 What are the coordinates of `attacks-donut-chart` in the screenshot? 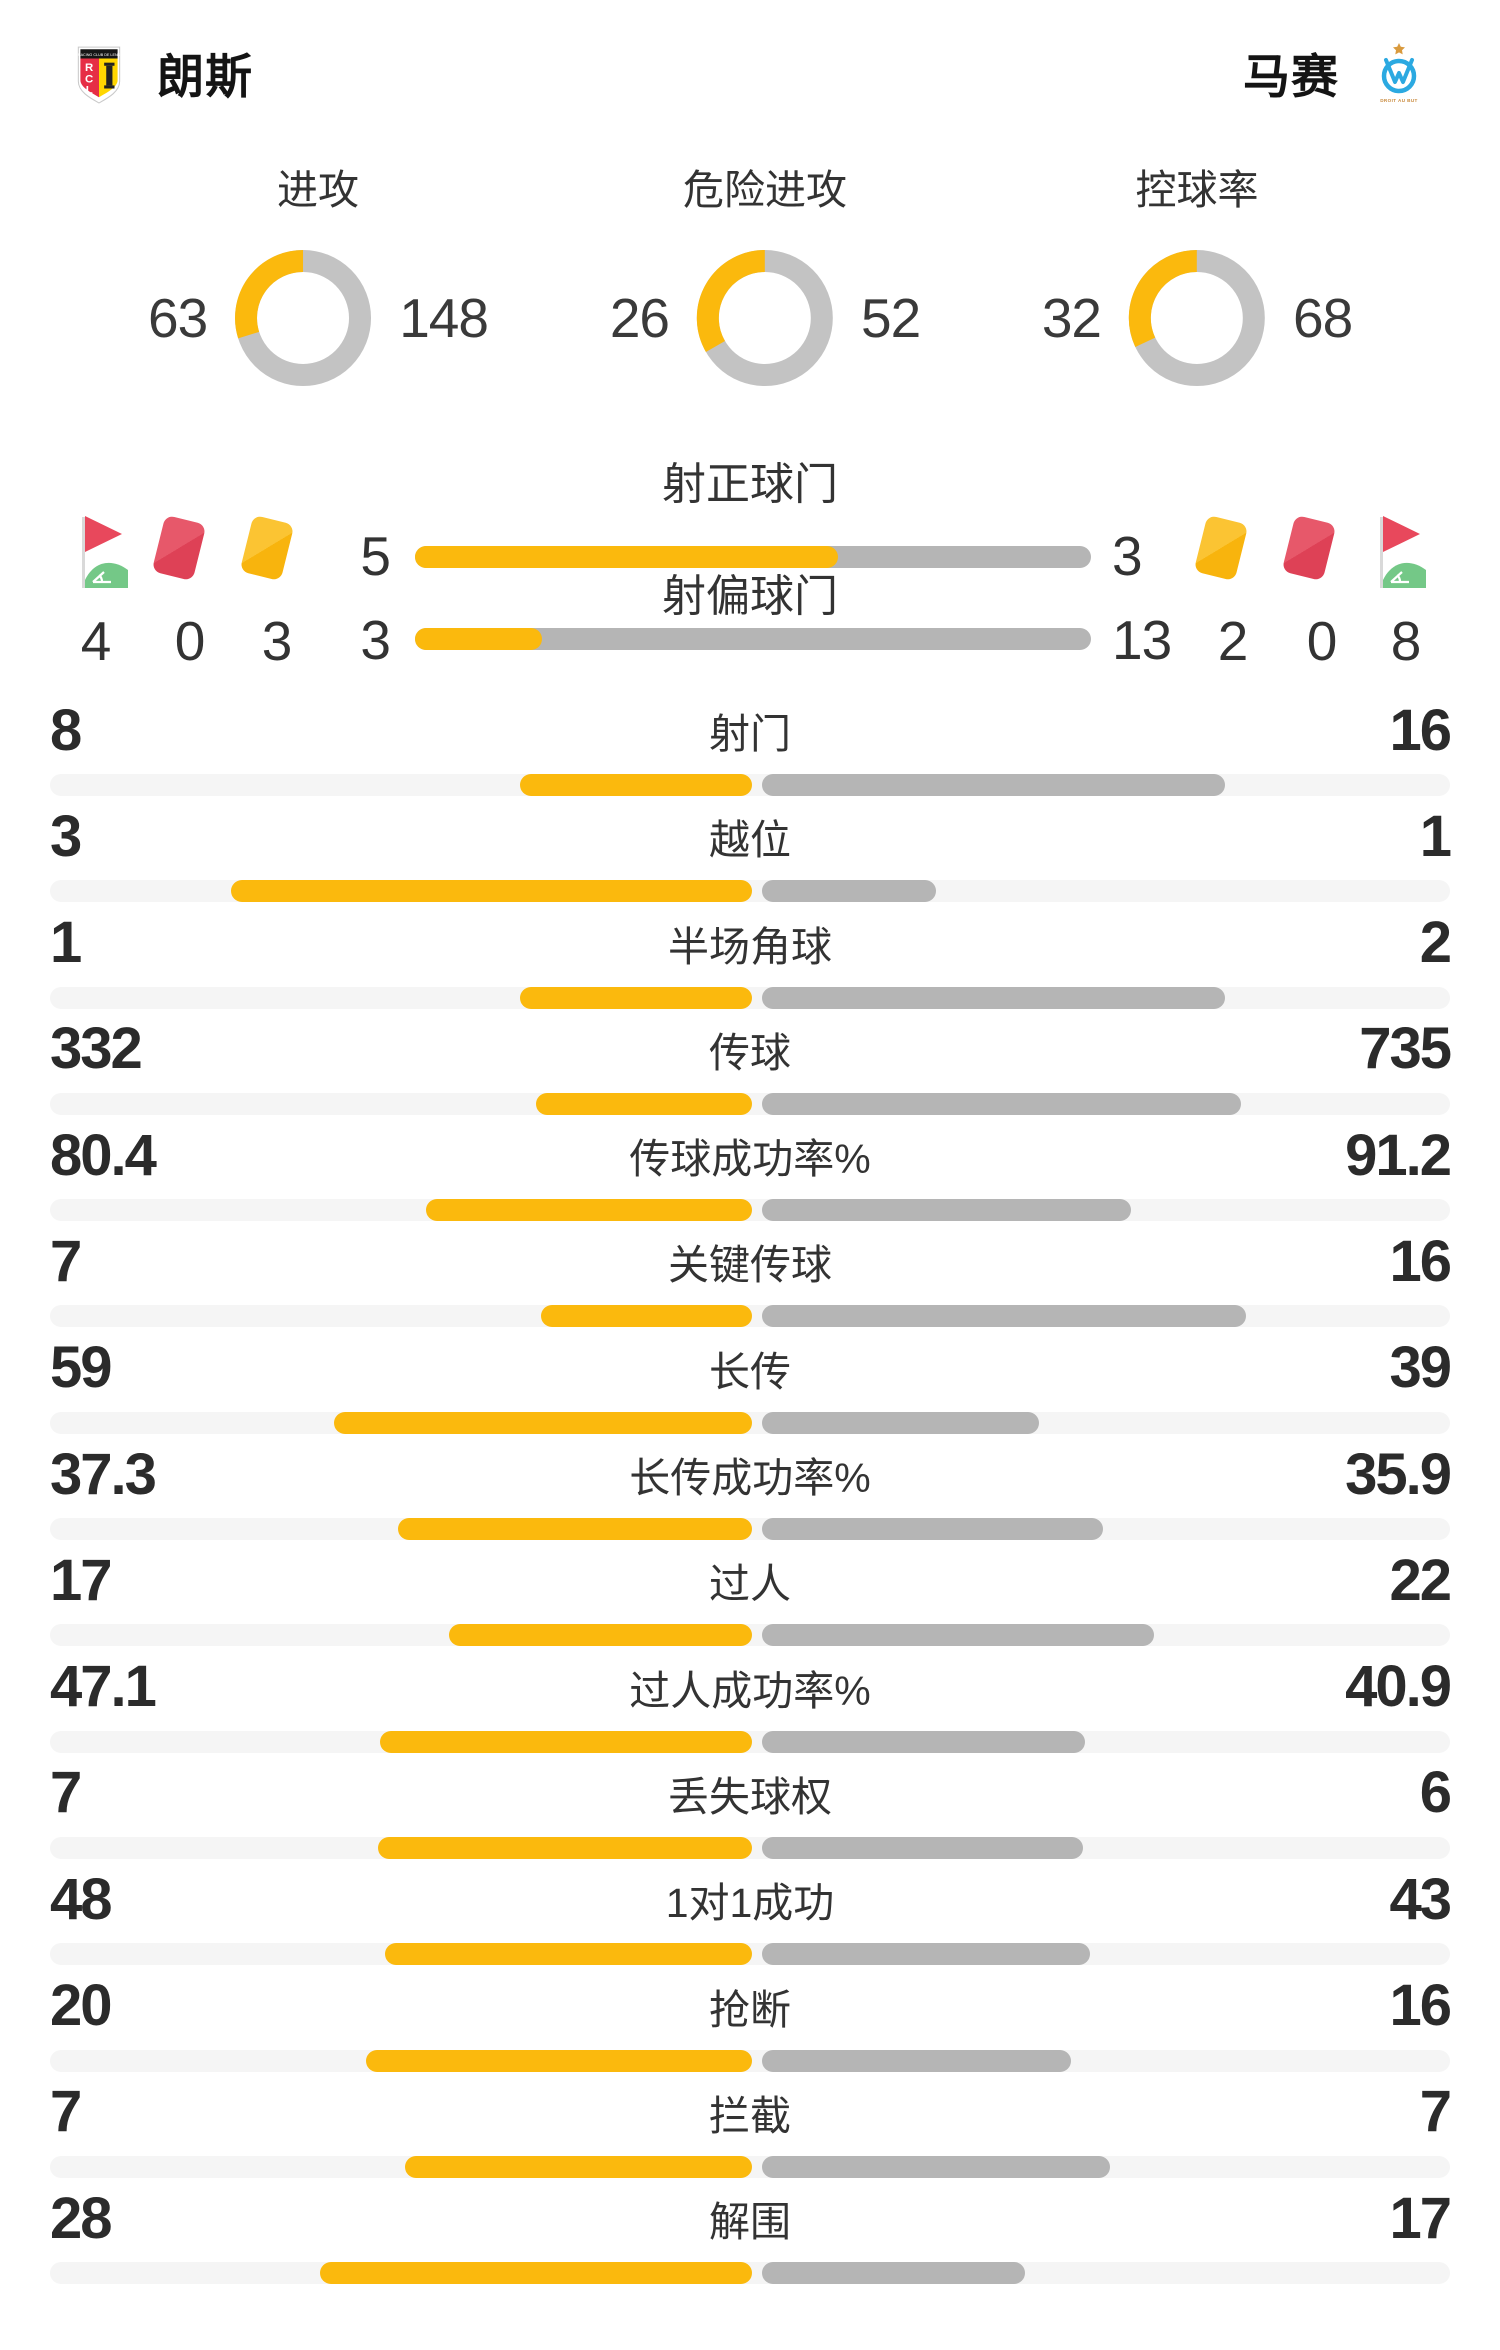 It's located at (303, 318).